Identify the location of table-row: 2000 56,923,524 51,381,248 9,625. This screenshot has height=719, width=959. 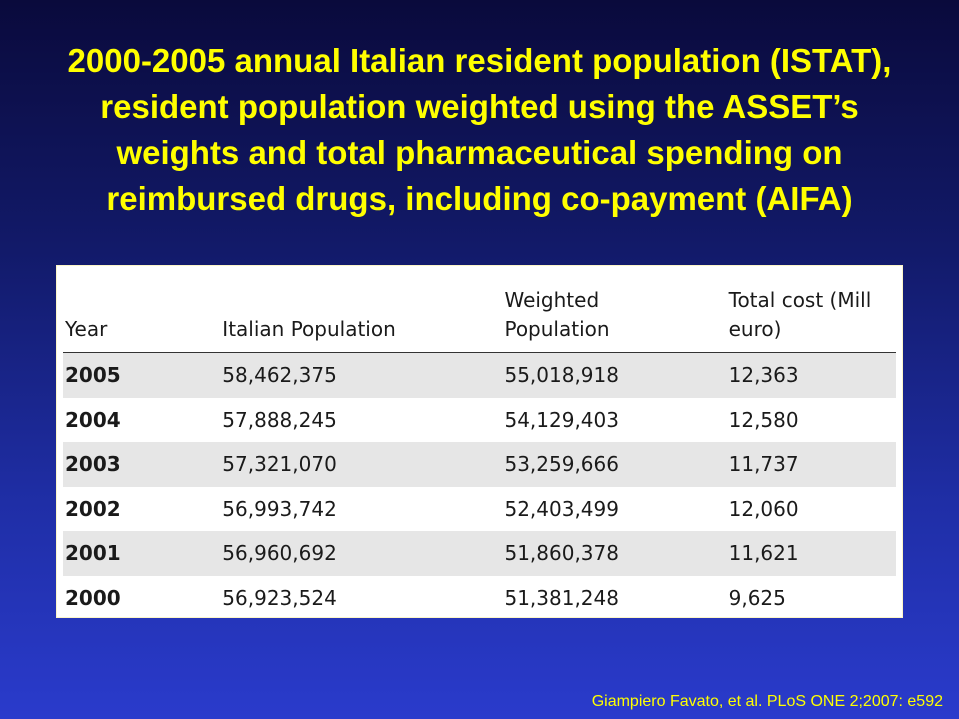
(479, 598).